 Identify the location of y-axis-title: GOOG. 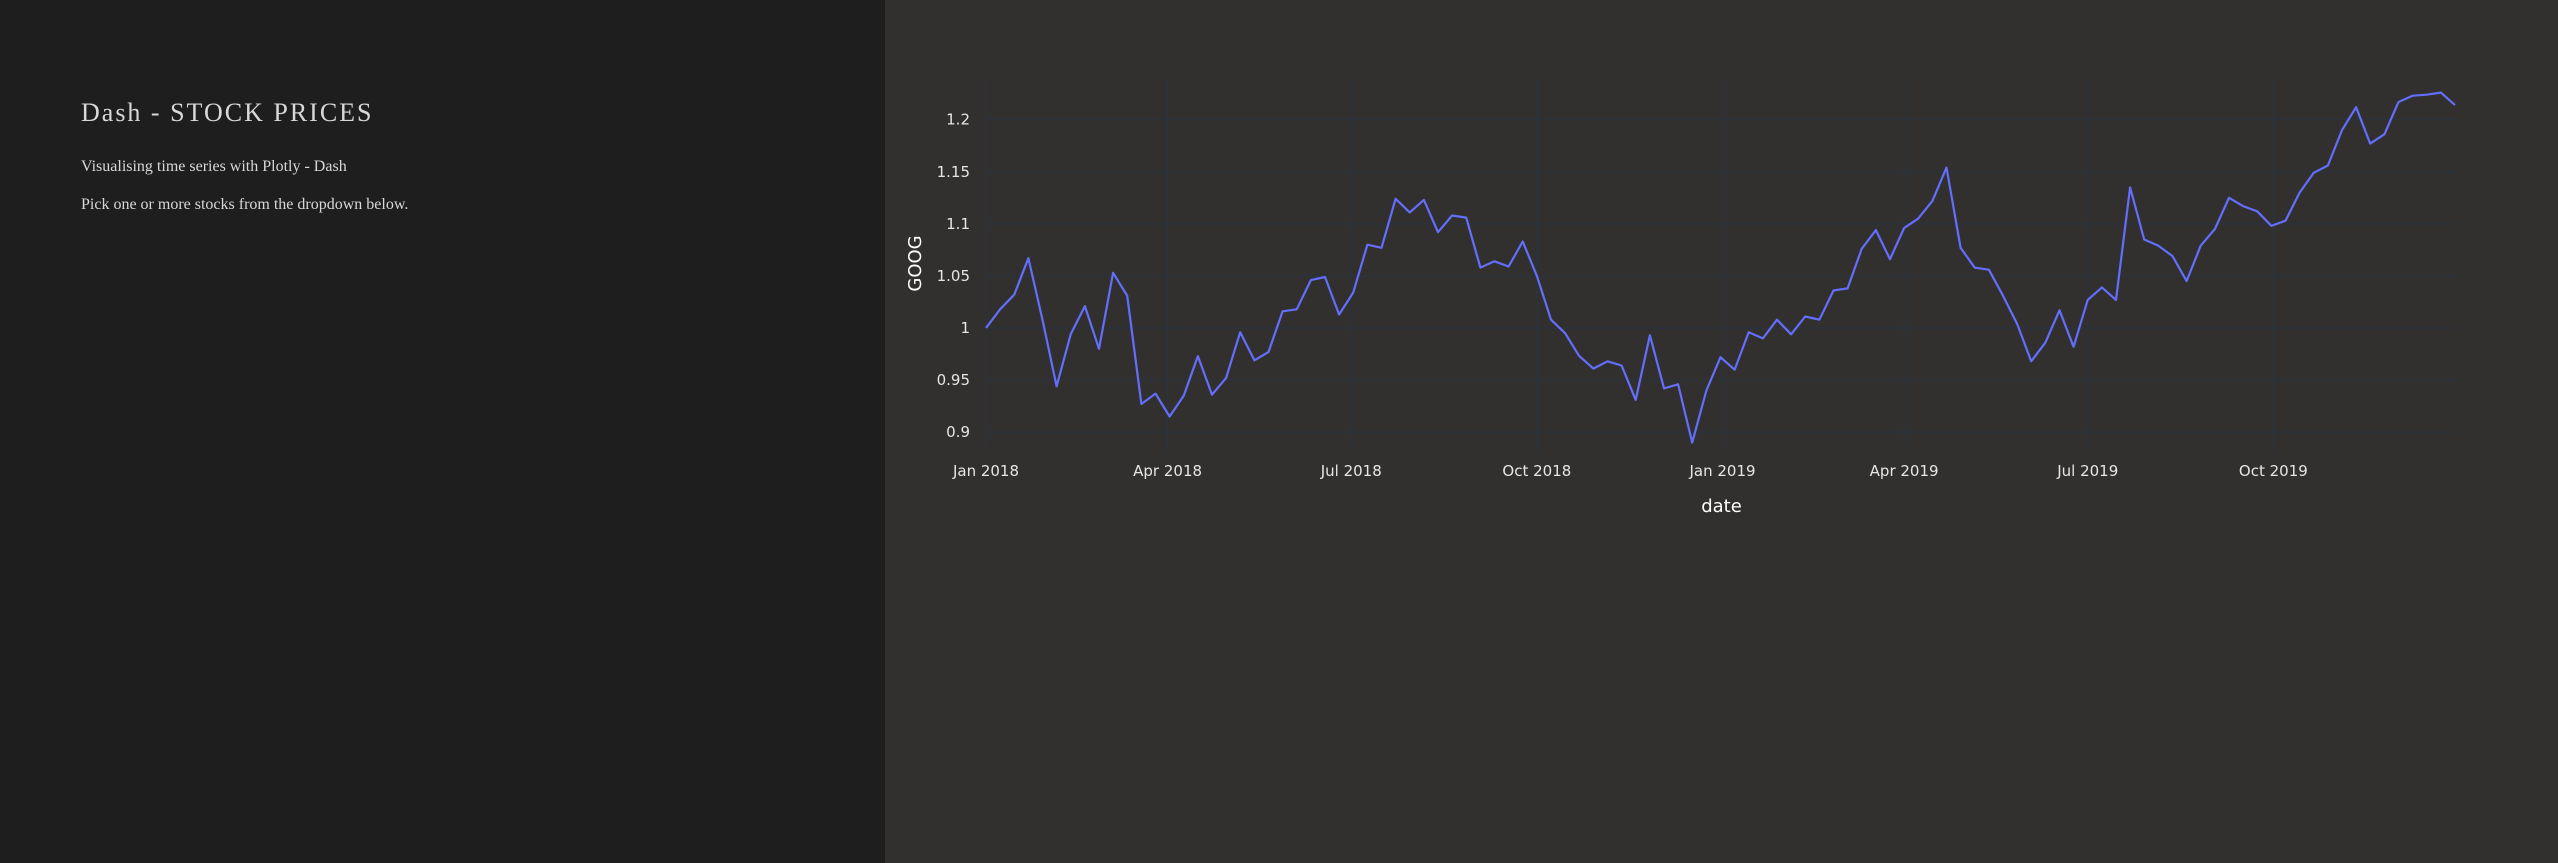
(915, 263).